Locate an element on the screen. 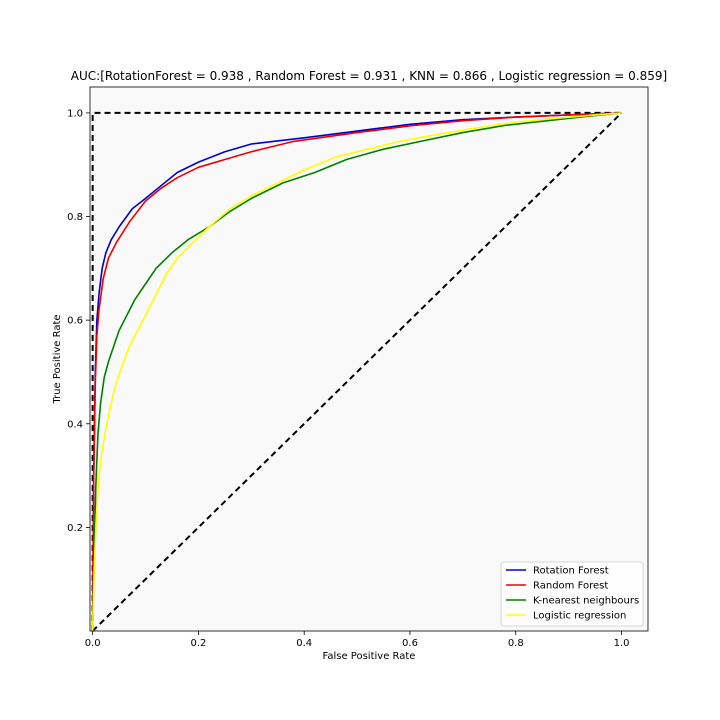  x-tick-label-2: 0.4 is located at coordinates (304, 643).